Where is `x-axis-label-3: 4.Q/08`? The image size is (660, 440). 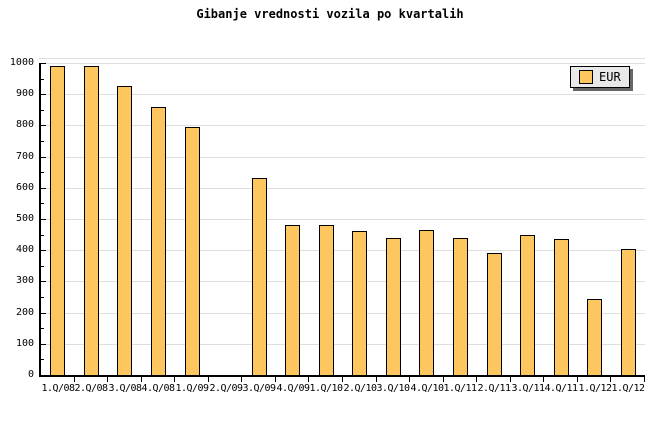 x-axis-label-3: 4.Q/08 is located at coordinates (158, 388).